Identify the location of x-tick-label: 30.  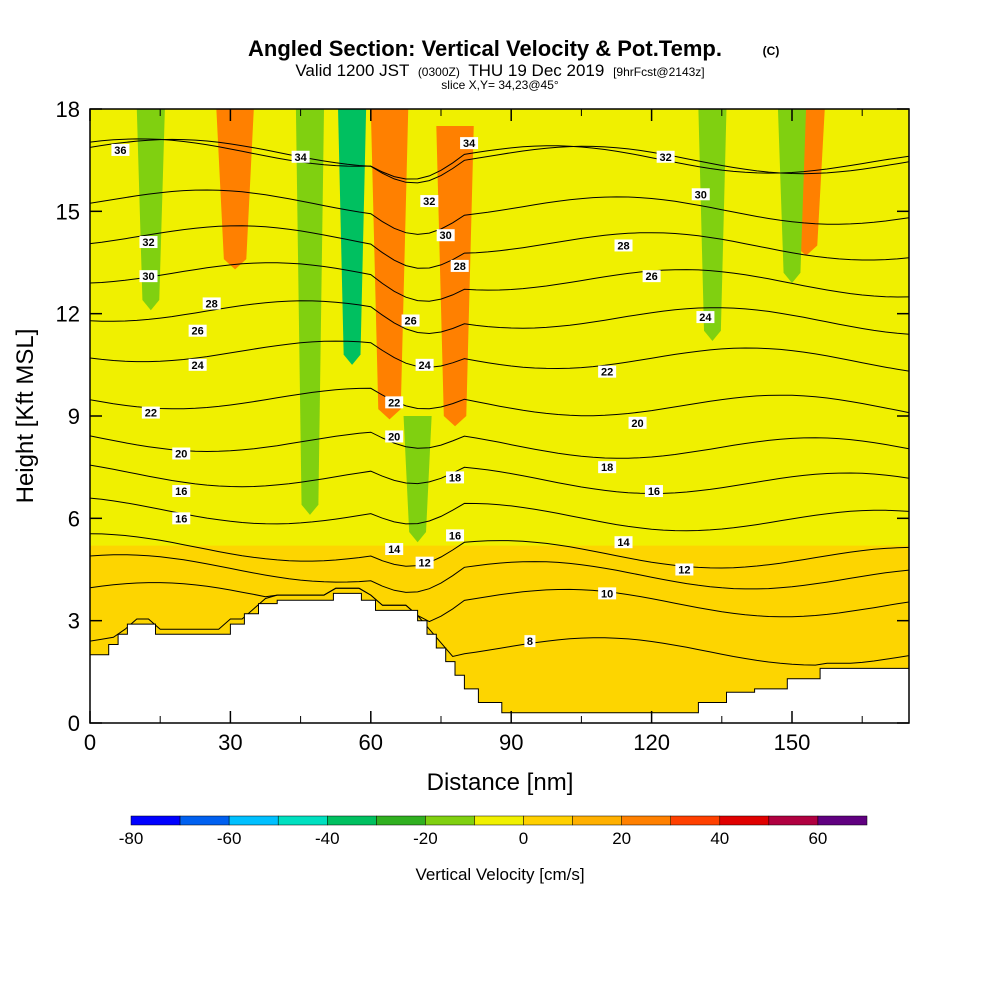
(230, 742).